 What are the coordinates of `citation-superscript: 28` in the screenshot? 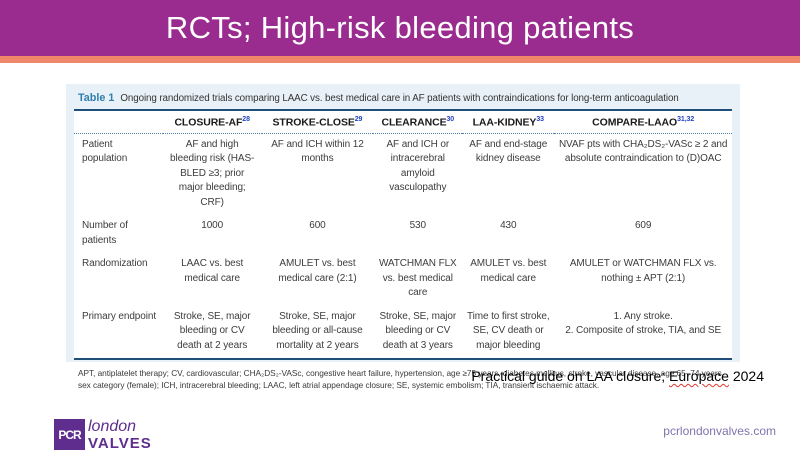 It's located at (246, 119).